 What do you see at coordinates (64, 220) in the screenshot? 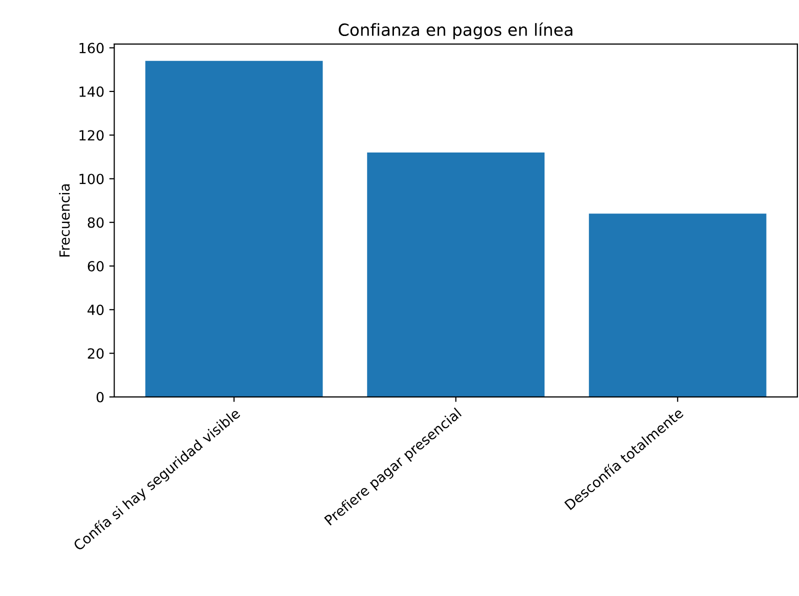
I see `y-axis-title: Frecuencia` at bounding box center [64, 220].